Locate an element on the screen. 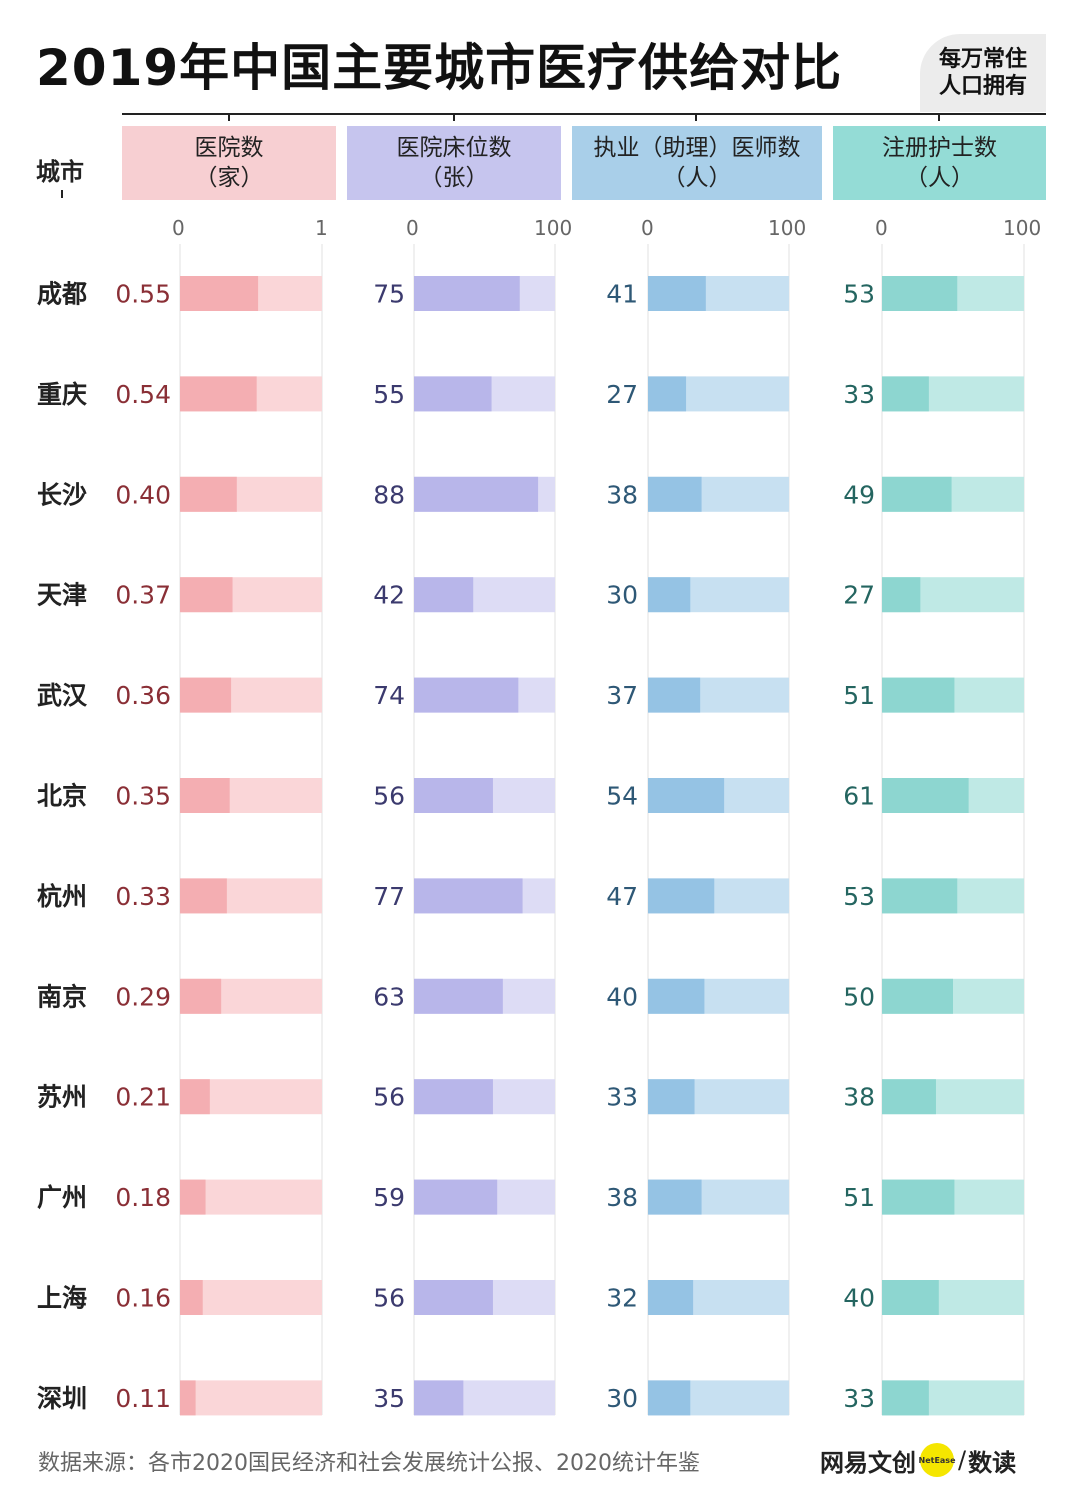 This screenshot has height=1507, width=1080. value-label: 27 is located at coordinates (622, 394).